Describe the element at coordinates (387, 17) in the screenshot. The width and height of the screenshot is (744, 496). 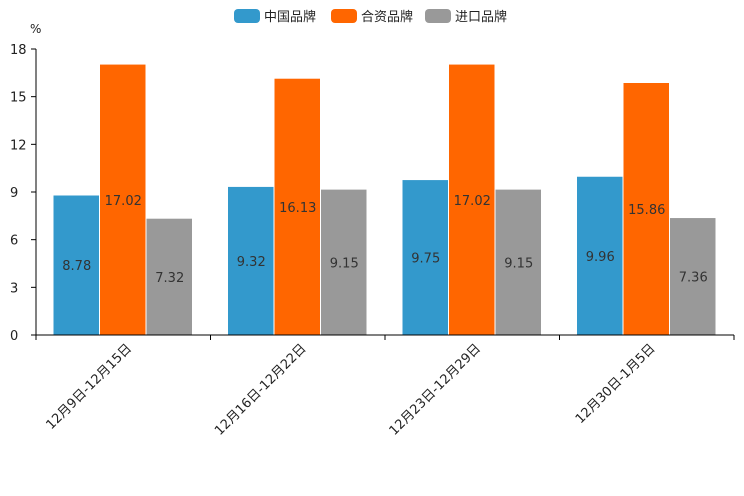
I see `legend-label: 合资品牌` at that location.